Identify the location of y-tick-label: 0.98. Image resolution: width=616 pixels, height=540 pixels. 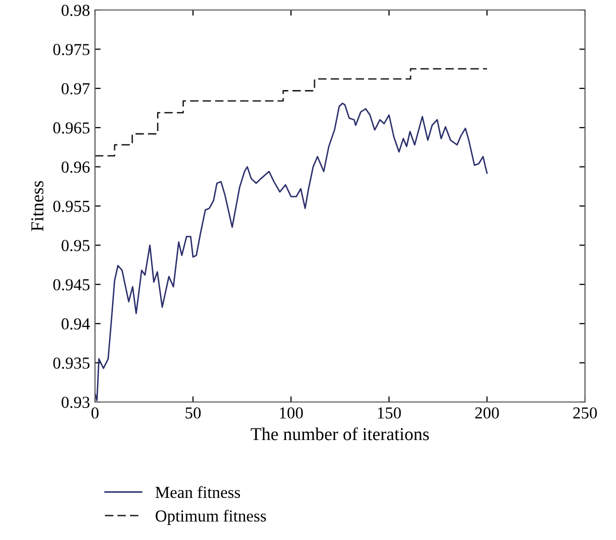
(76, 10).